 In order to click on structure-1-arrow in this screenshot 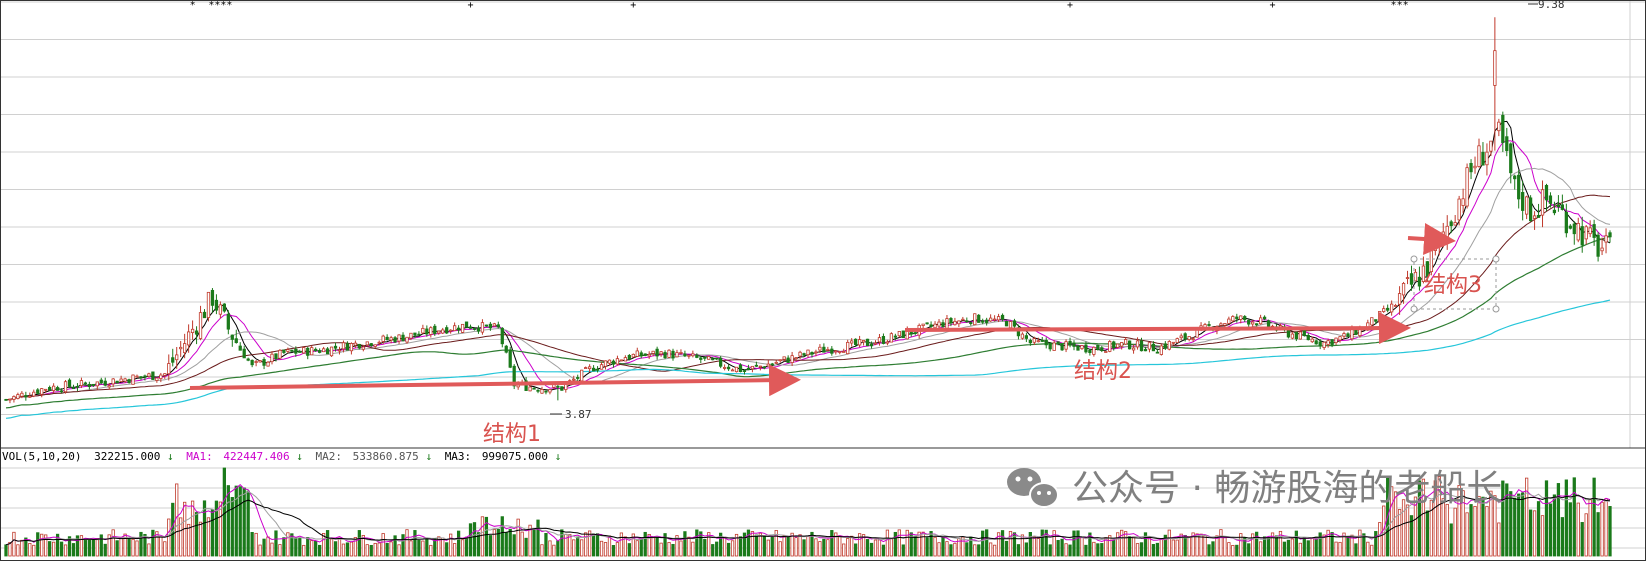, I will do `click(495, 380)`.